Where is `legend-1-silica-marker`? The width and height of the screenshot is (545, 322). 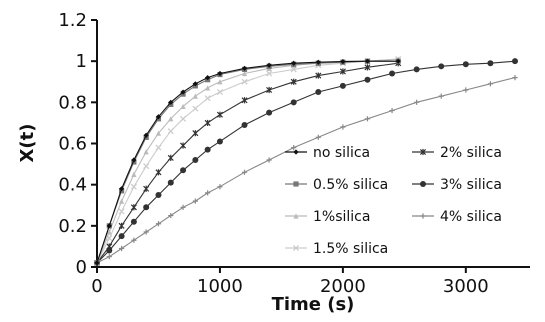
legend-1-silica-marker is located at coordinates (296, 216).